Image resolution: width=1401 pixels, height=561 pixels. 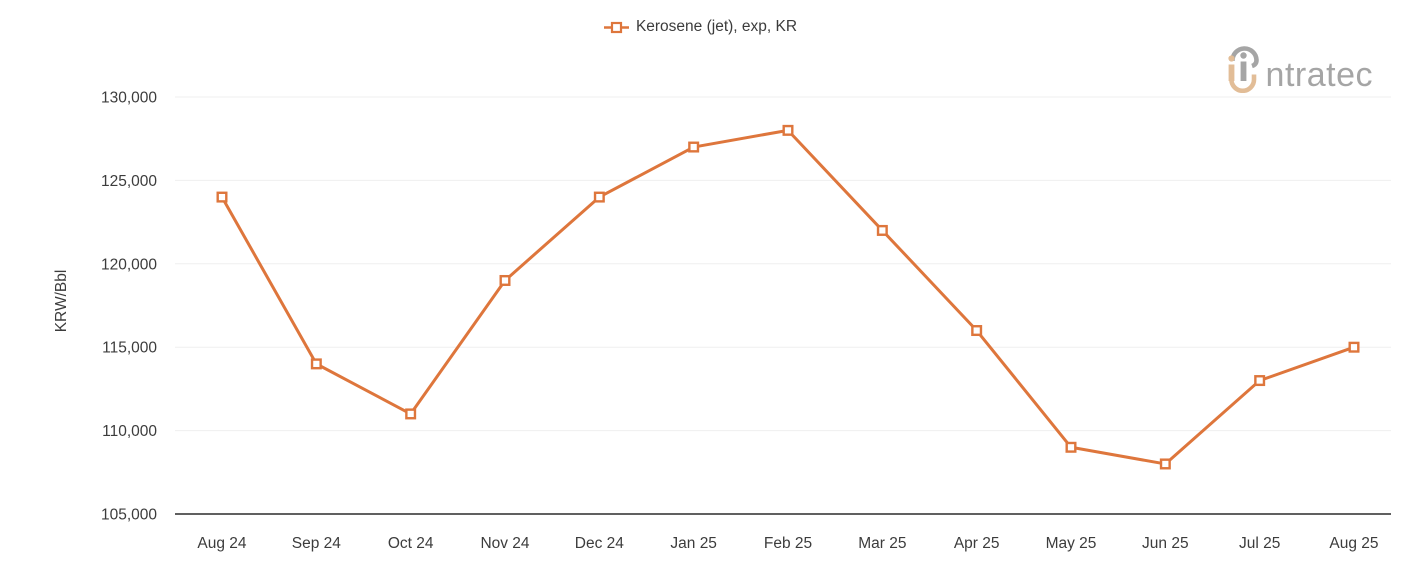 What do you see at coordinates (129, 515) in the screenshot?
I see `y-tick-label-105000: 105,000` at bounding box center [129, 515].